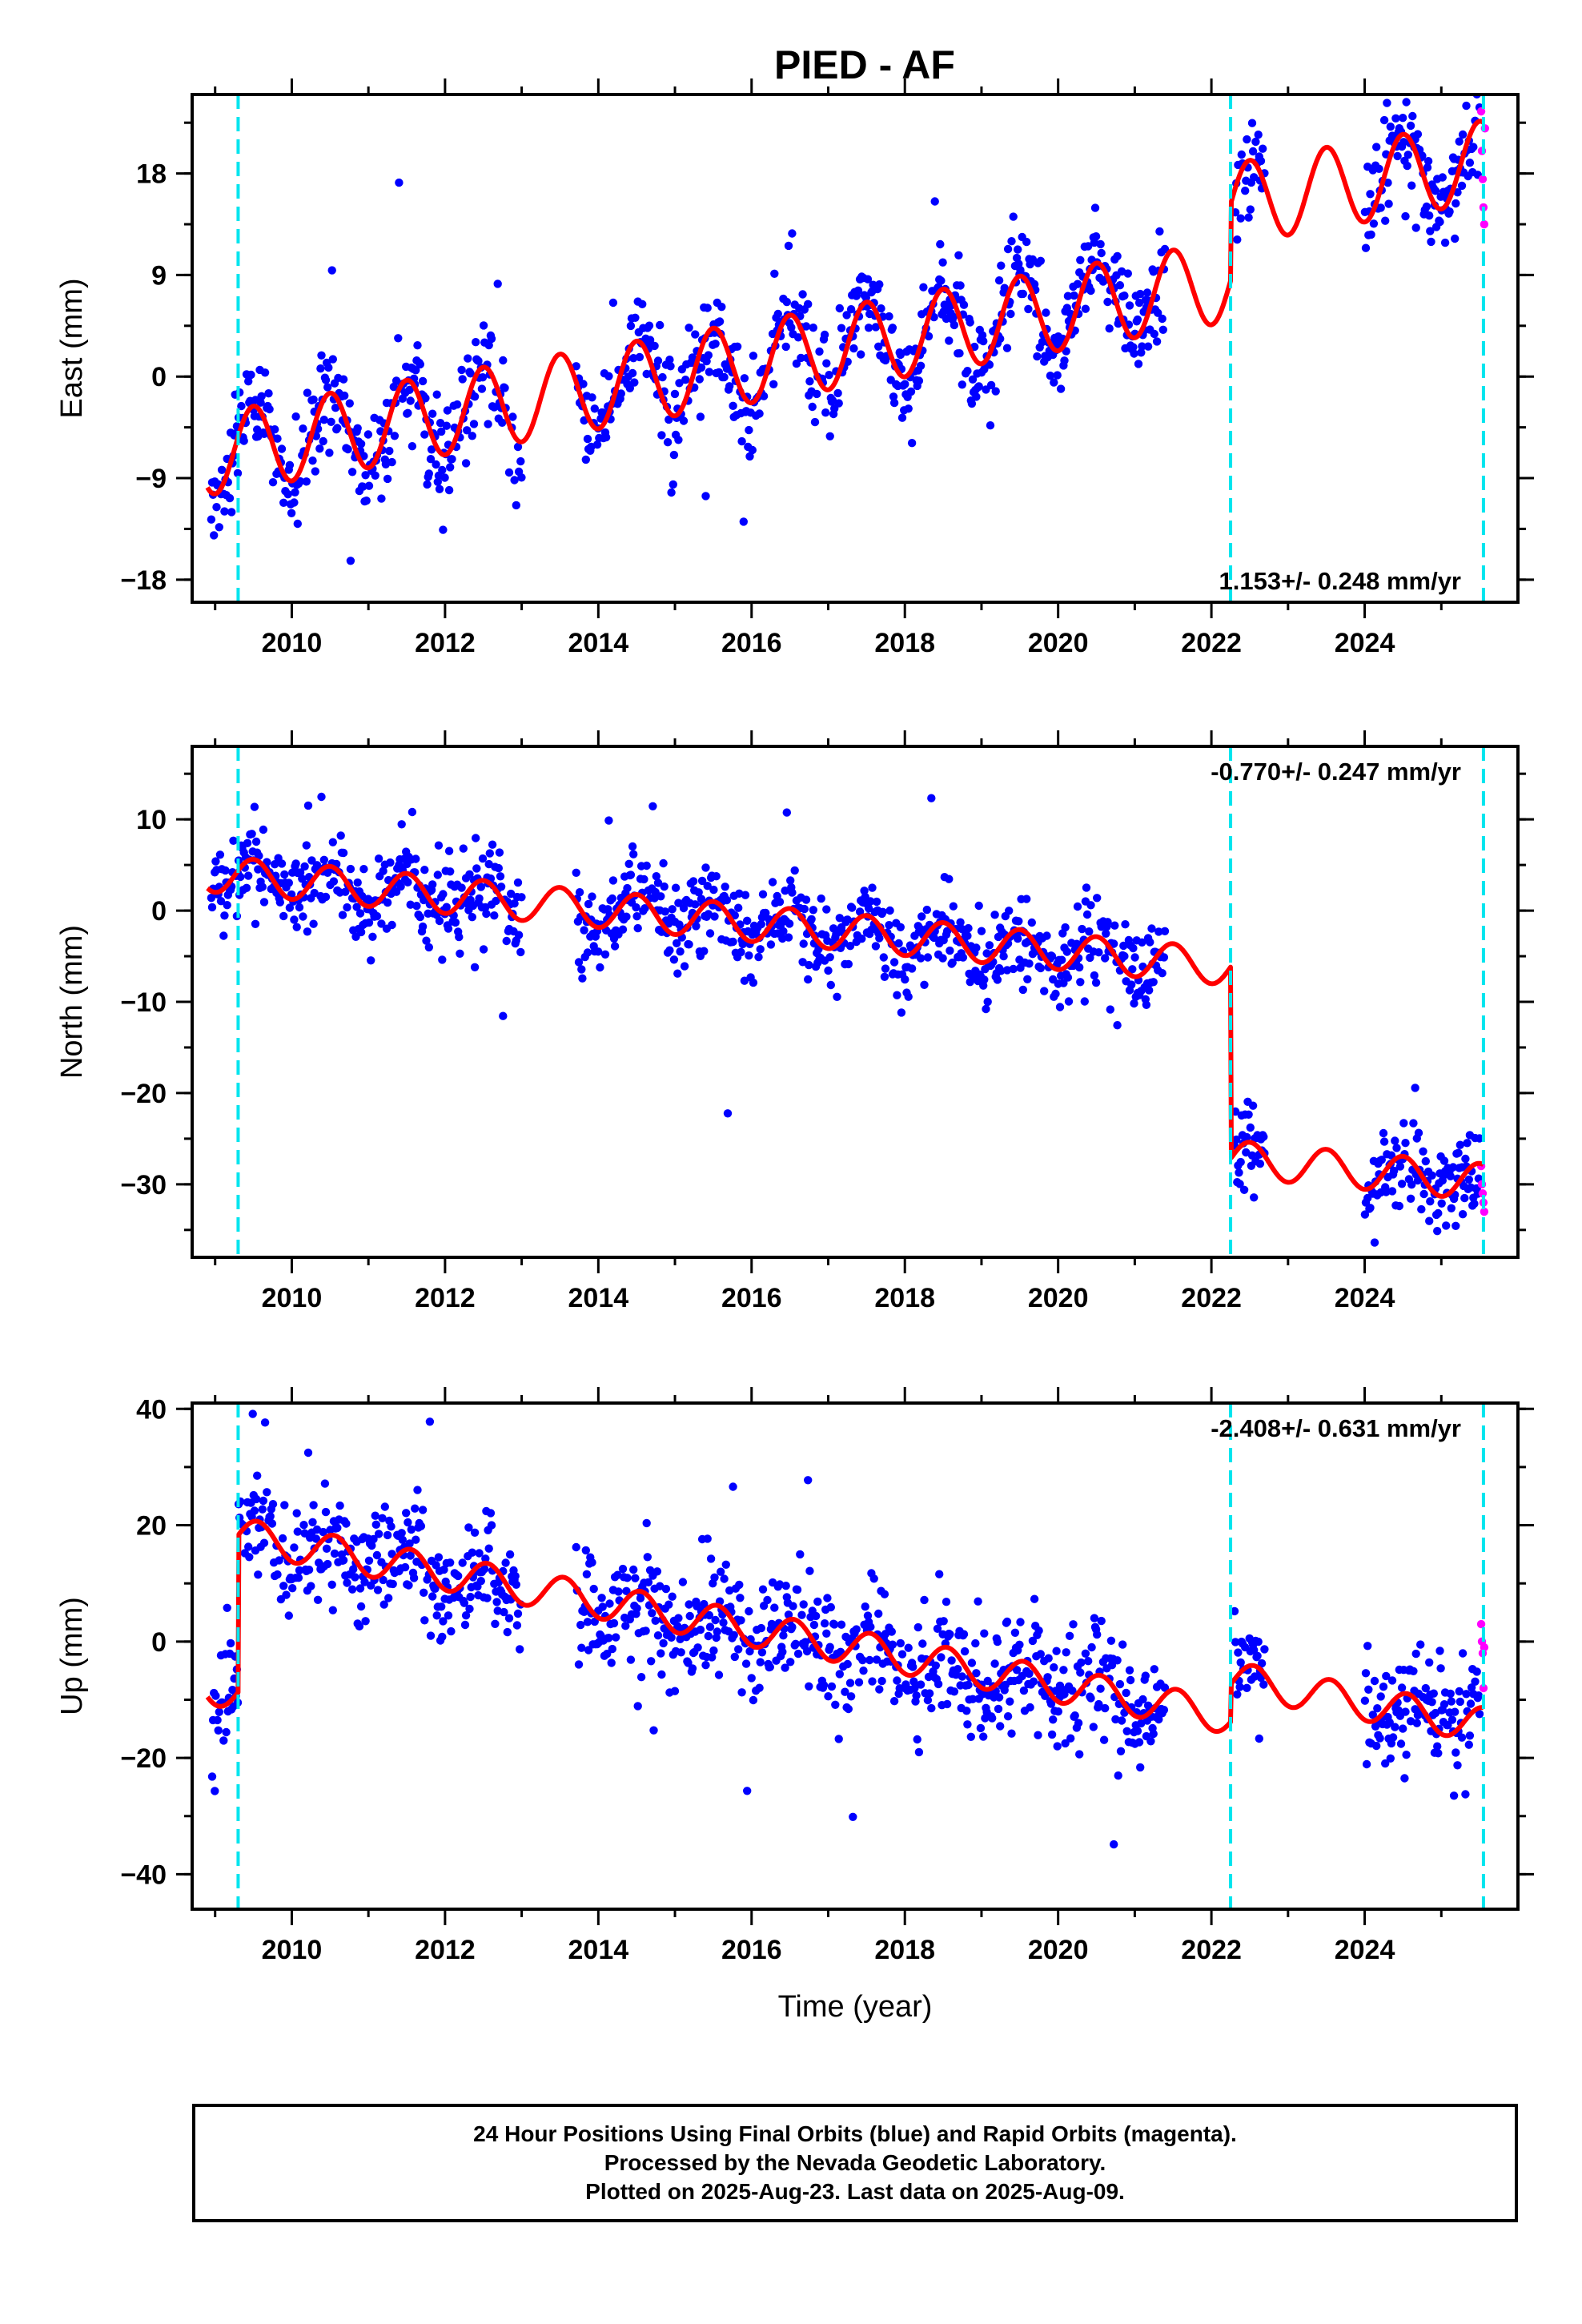  Describe the element at coordinates (159, 275) in the screenshot. I see `y-tick-label: 9` at that location.